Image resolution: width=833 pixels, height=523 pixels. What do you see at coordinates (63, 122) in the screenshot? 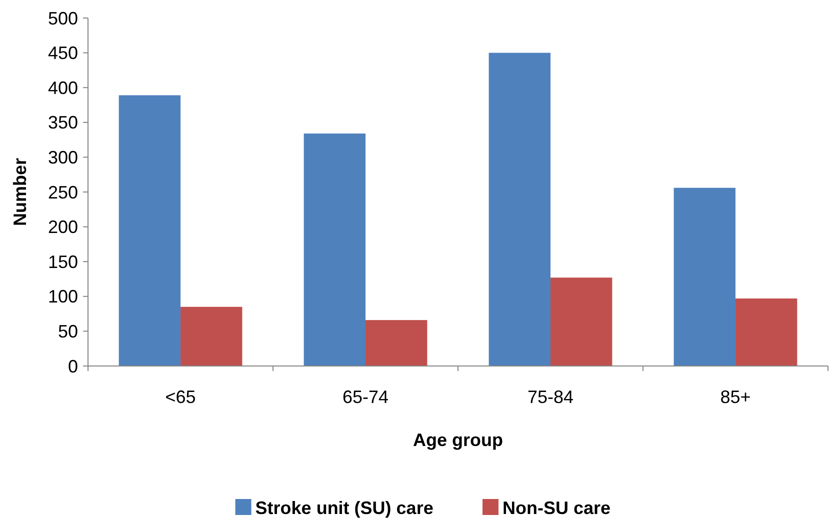
I see `y-tick-label: 350` at bounding box center [63, 122].